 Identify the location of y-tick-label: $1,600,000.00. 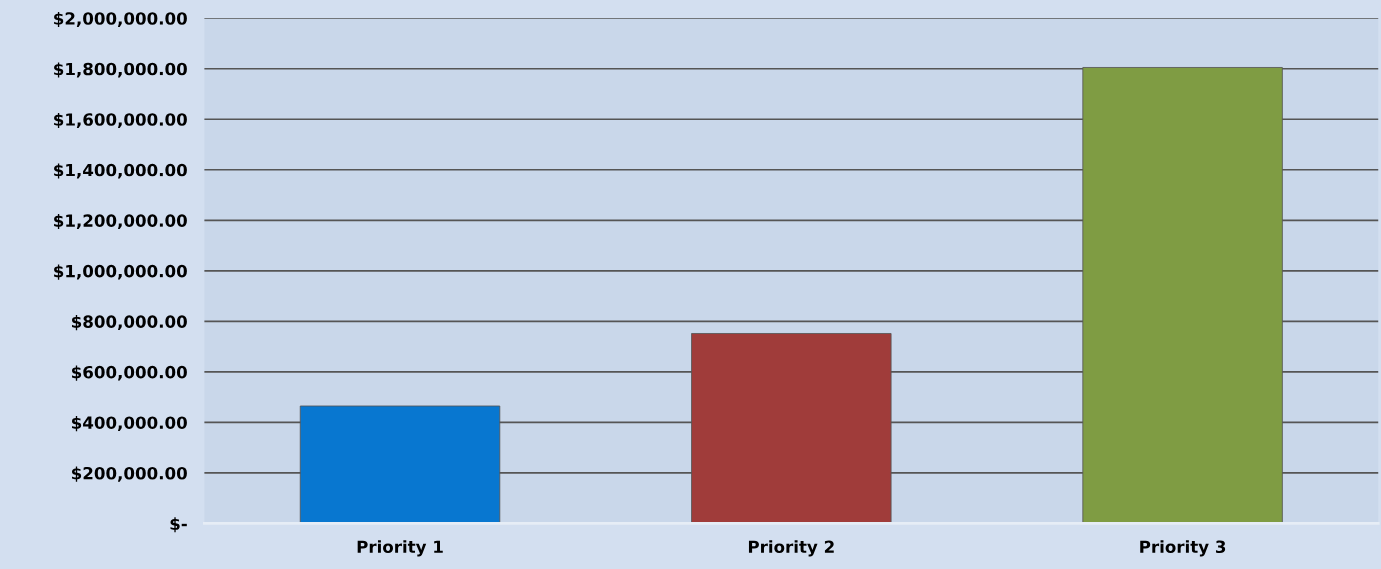
(120, 120).